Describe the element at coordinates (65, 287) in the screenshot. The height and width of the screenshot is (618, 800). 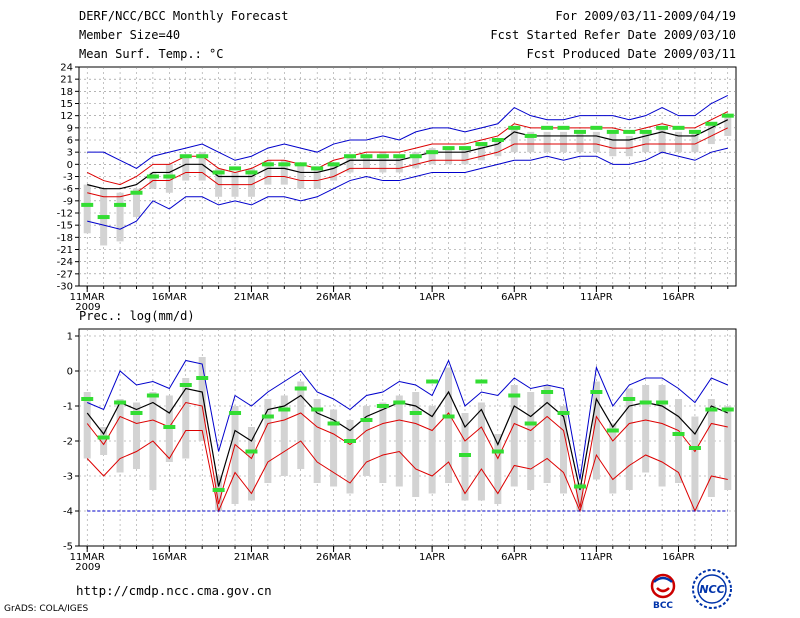
I see `temp-ytick-label: -30` at that location.